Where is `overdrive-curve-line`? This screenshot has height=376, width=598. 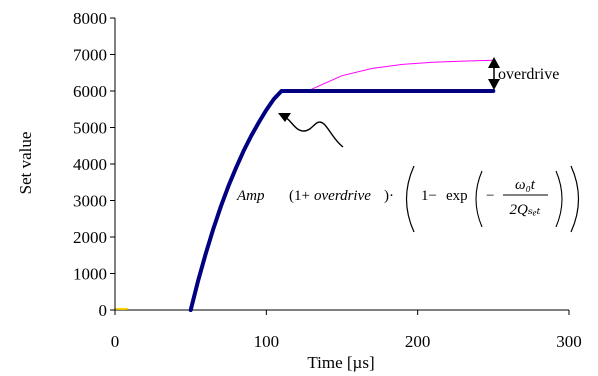 overdrive-curve-line is located at coordinates (402, 74).